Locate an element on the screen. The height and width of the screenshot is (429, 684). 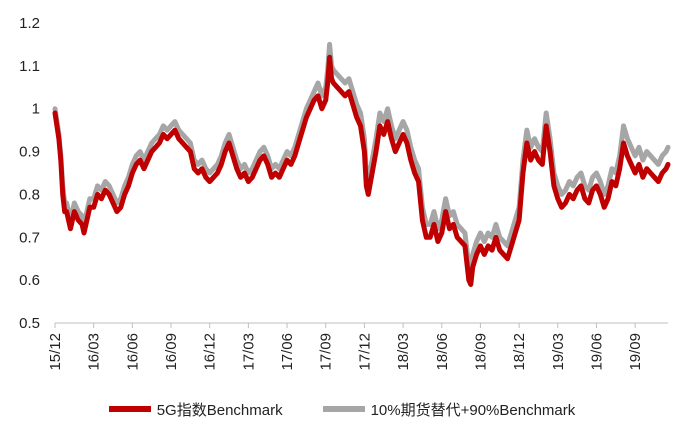
y-tick-label: 0.9 is located at coordinates (29, 152).